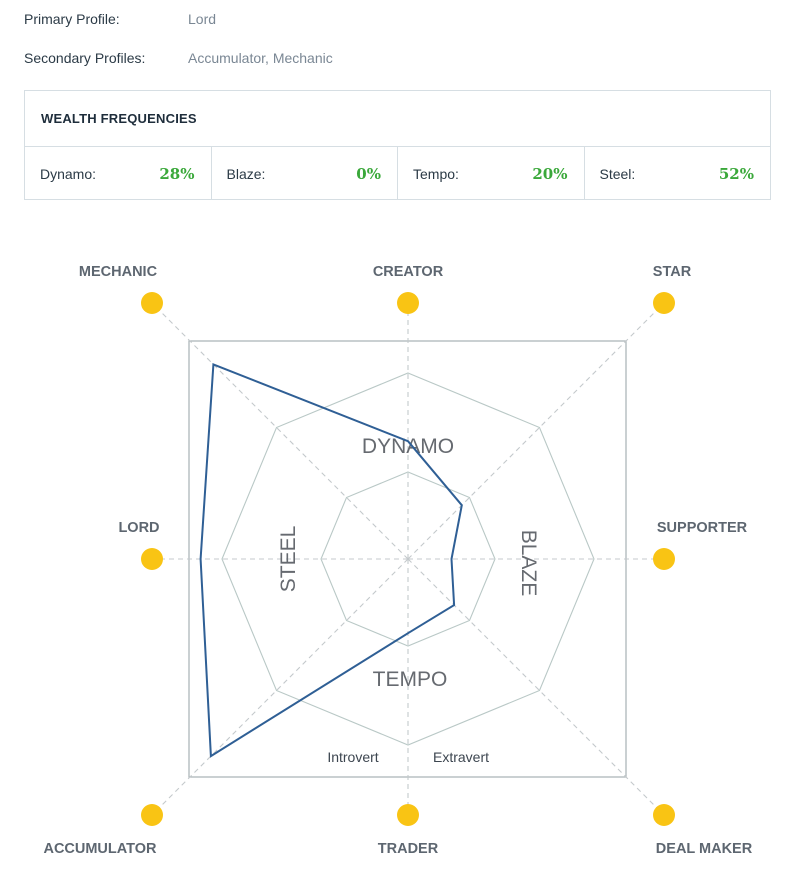  Describe the element at coordinates (664, 815) in the screenshot. I see `dot-deal-maker` at that location.